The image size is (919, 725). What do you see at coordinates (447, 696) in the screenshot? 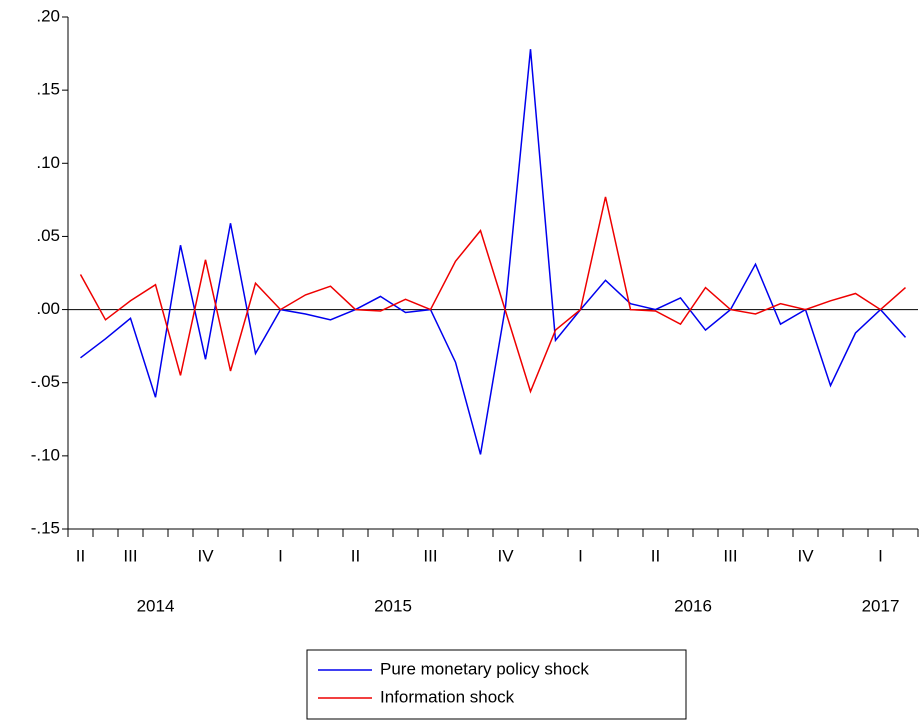
I see `legend-label: Information shock` at bounding box center [447, 696].